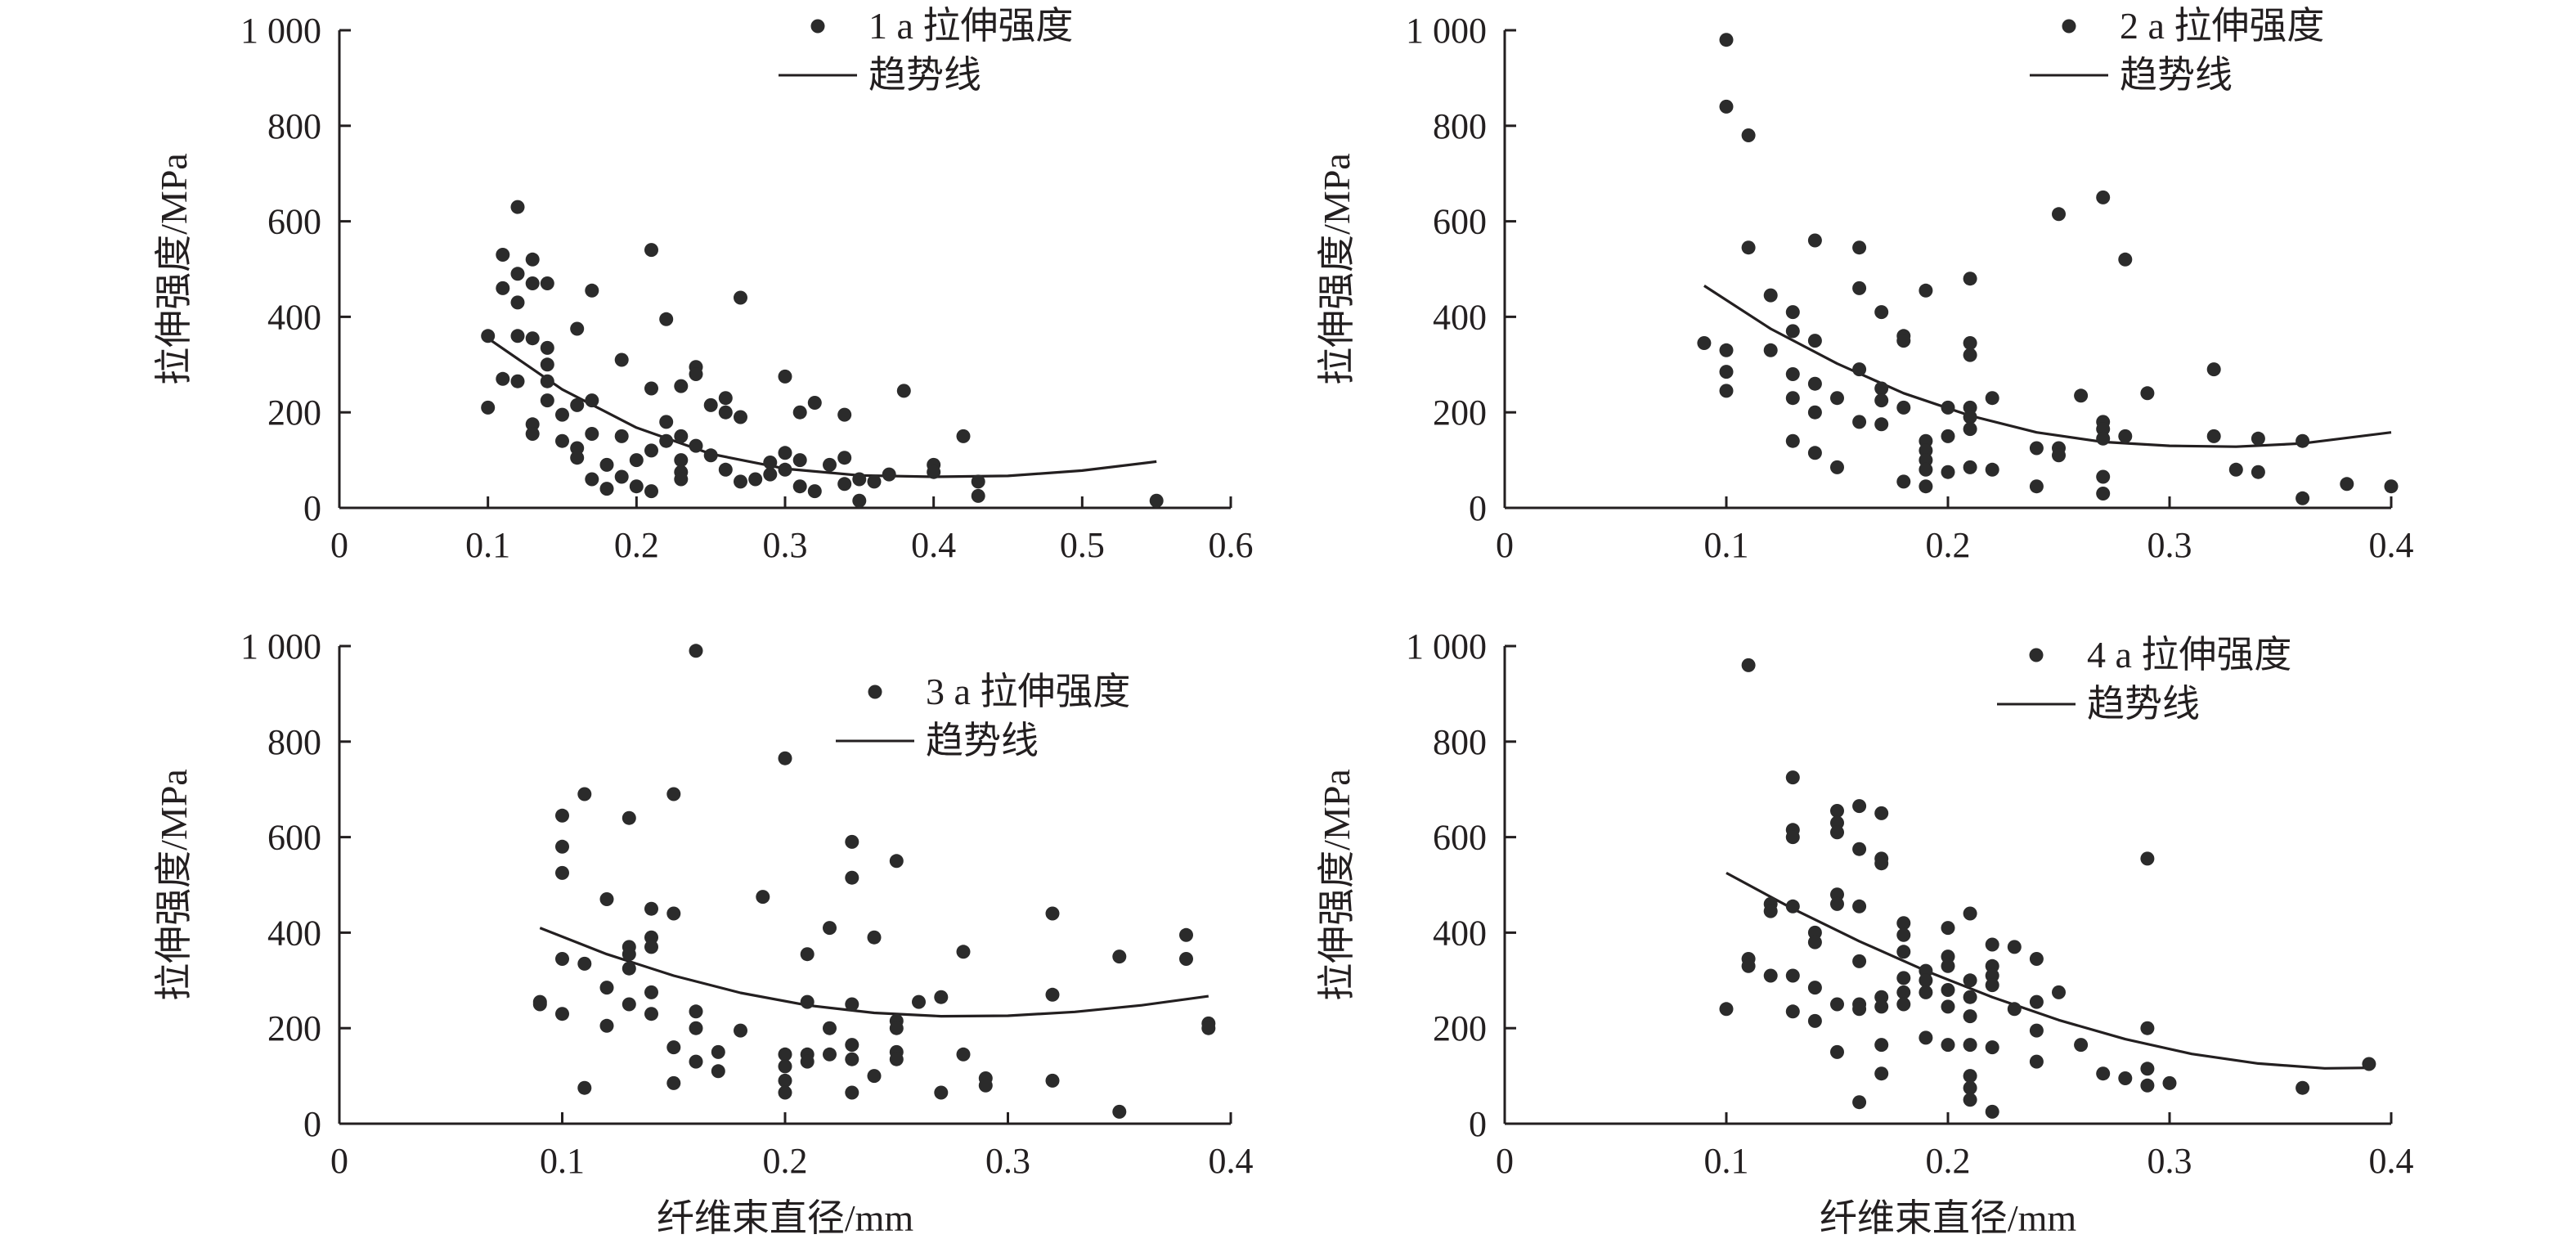 This screenshot has width=2576, height=1257. Describe the element at coordinates (2189, 655) in the screenshot. I see `legend-label: 4 a 拉伸强度` at that location.